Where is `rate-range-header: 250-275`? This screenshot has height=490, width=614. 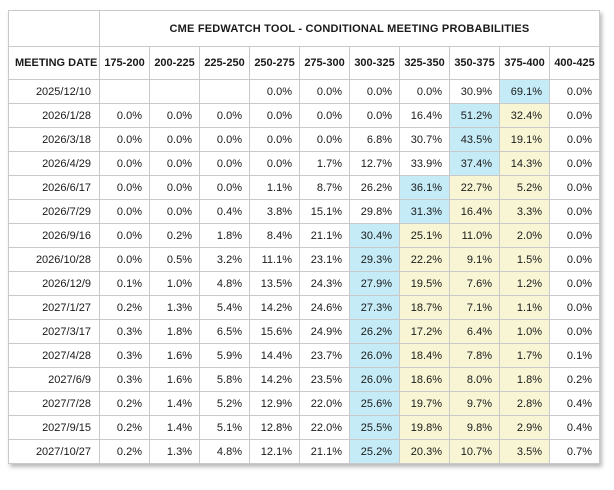
rate-range-header: 250-275 is located at coordinates (274, 63).